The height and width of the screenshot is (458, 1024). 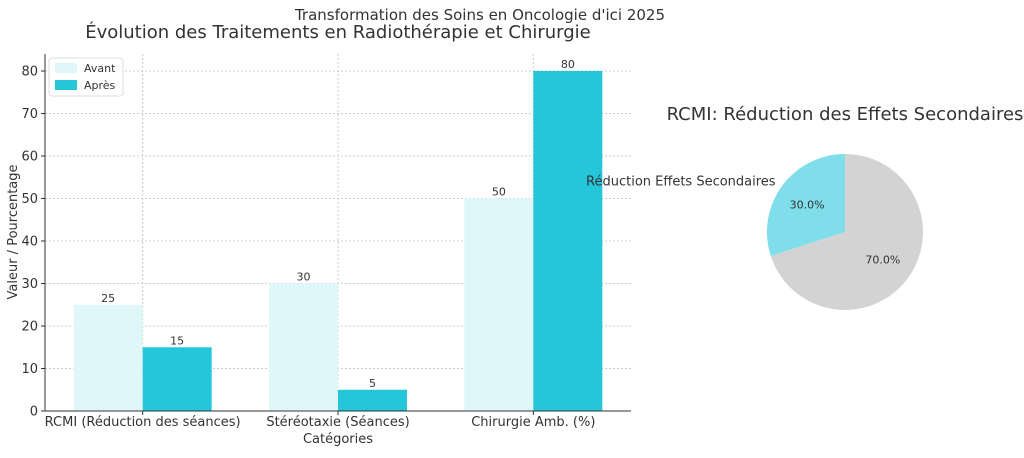 What do you see at coordinates (177, 340) in the screenshot?
I see `bar-value-label: 15` at bounding box center [177, 340].